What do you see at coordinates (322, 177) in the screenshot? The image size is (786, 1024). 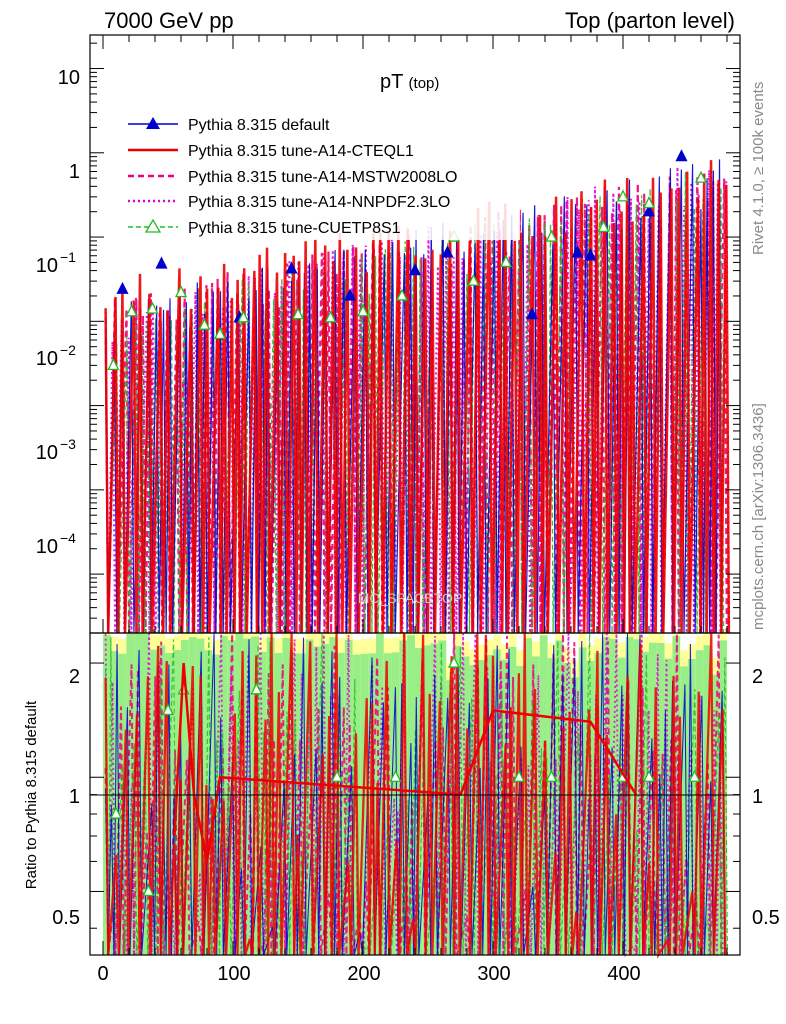 I see `legend-label-mstw: Pythia 8.315 tune-A14-MSTW2008LO` at bounding box center [322, 177].